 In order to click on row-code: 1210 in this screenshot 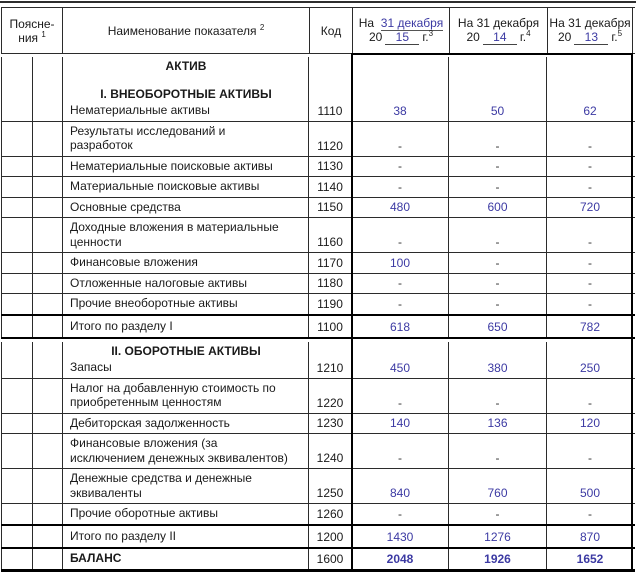, I will do `click(330, 359)`.